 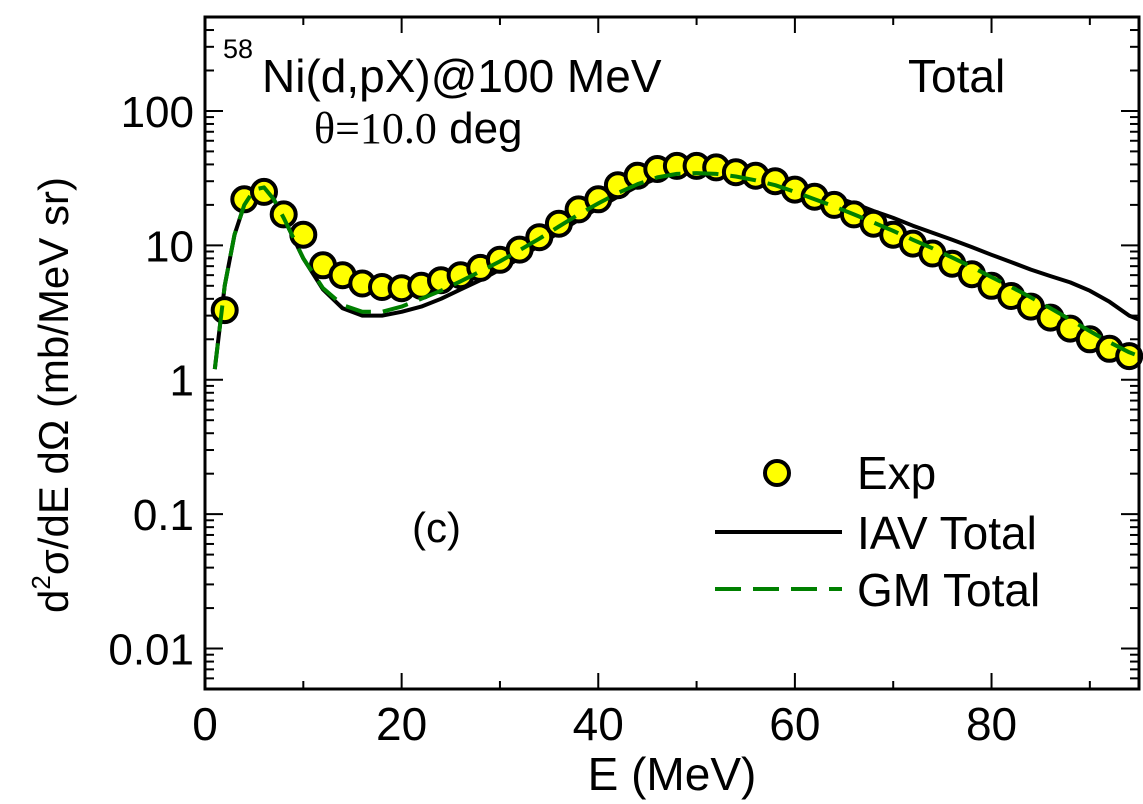 I want to click on angle-label: θ=10.0 deg, so click(x=418, y=128).